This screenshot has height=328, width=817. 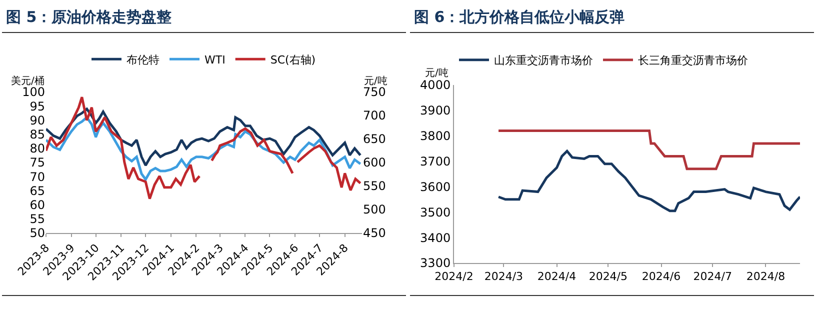 I want to click on y-tick-label: 70, so click(x=37, y=177).